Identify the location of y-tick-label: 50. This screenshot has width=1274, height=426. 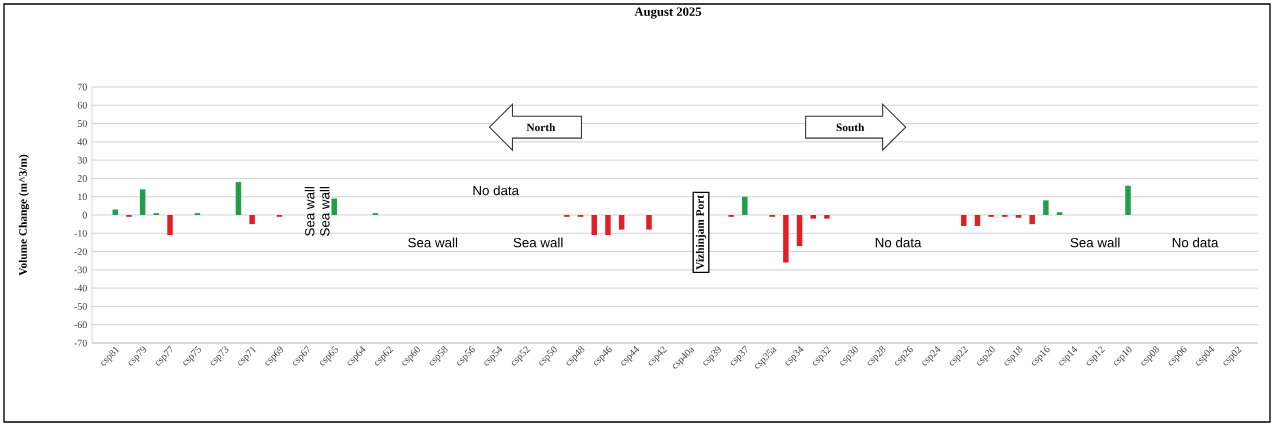
(82, 123).